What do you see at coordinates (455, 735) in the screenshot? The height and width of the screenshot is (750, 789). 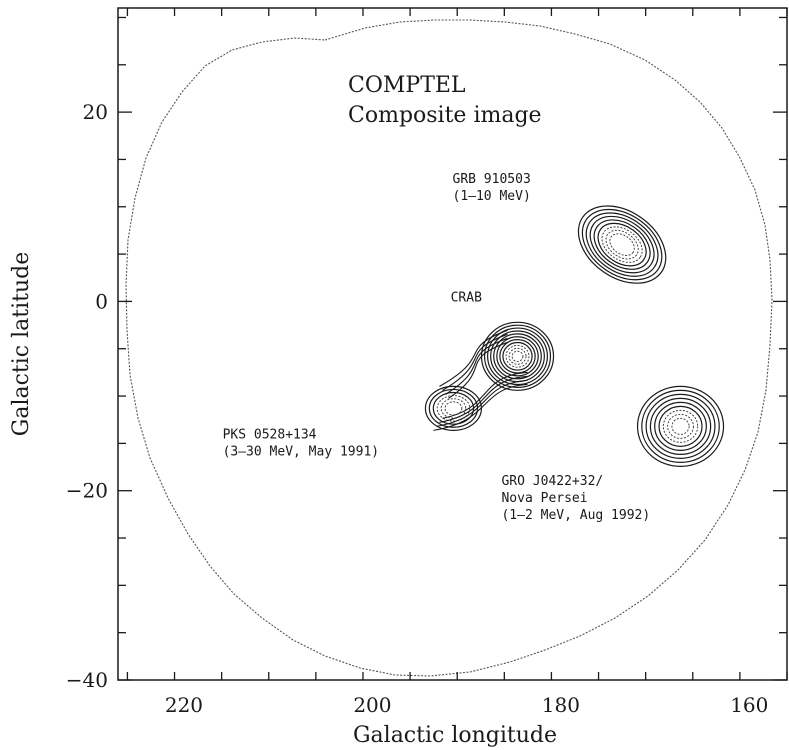 I see `x-axis-title: Galactic longitude` at bounding box center [455, 735].